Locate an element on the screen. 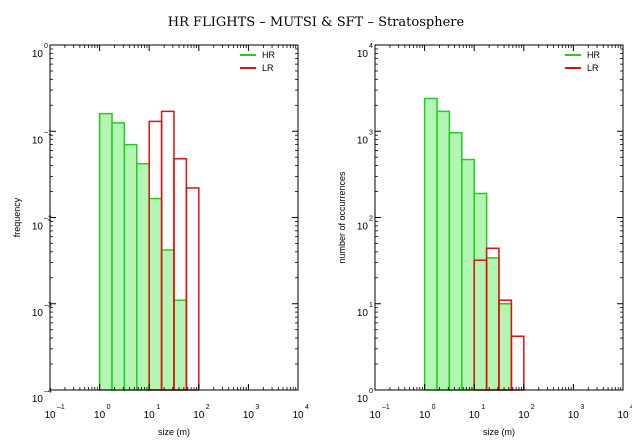 The image size is (632, 443). y-tick-exponent: –2 is located at coordinates (48, 219).